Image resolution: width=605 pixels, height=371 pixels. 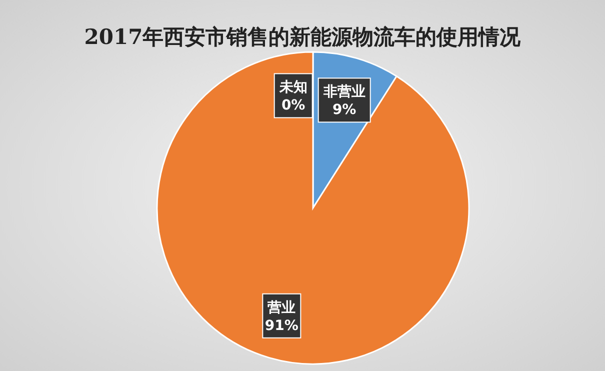 I want to click on chart-title: 2017年西安市销售的新能源物流车的使用情况, so click(x=303, y=36).